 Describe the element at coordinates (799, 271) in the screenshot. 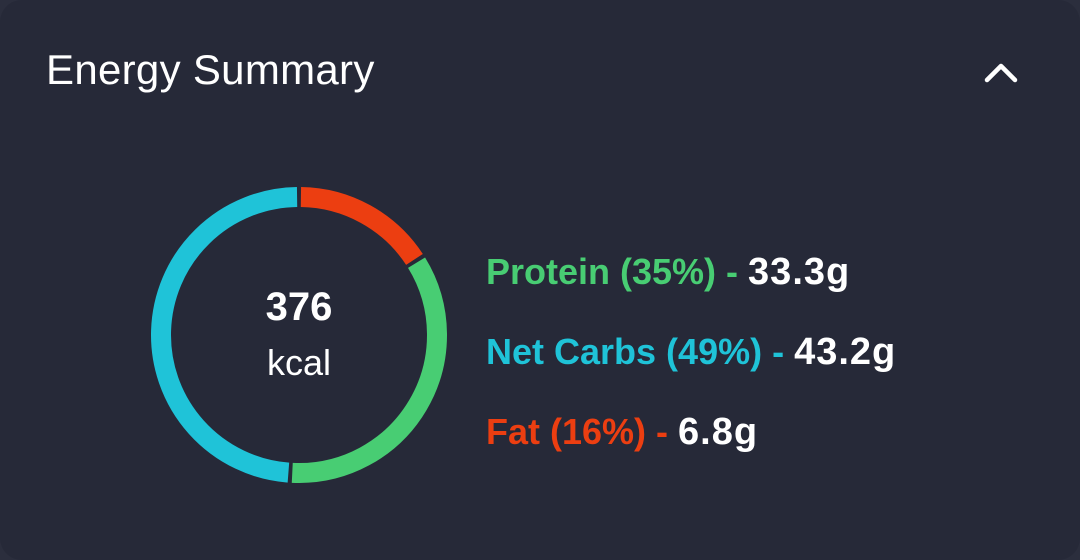

I see `protein-value: 33.3g` at that location.